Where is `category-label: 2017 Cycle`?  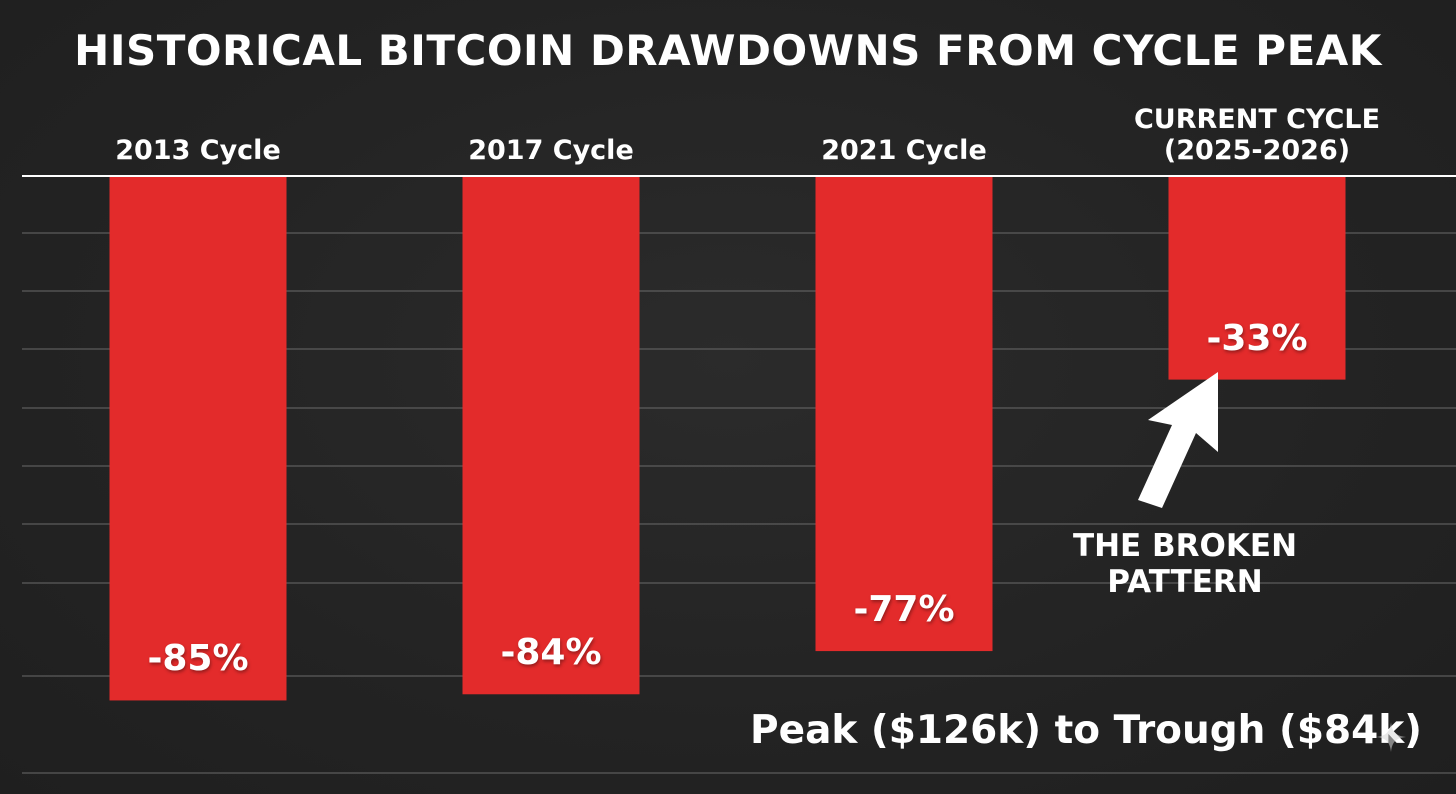 category-label: 2017 Cycle is located at coordinates (551, 150).